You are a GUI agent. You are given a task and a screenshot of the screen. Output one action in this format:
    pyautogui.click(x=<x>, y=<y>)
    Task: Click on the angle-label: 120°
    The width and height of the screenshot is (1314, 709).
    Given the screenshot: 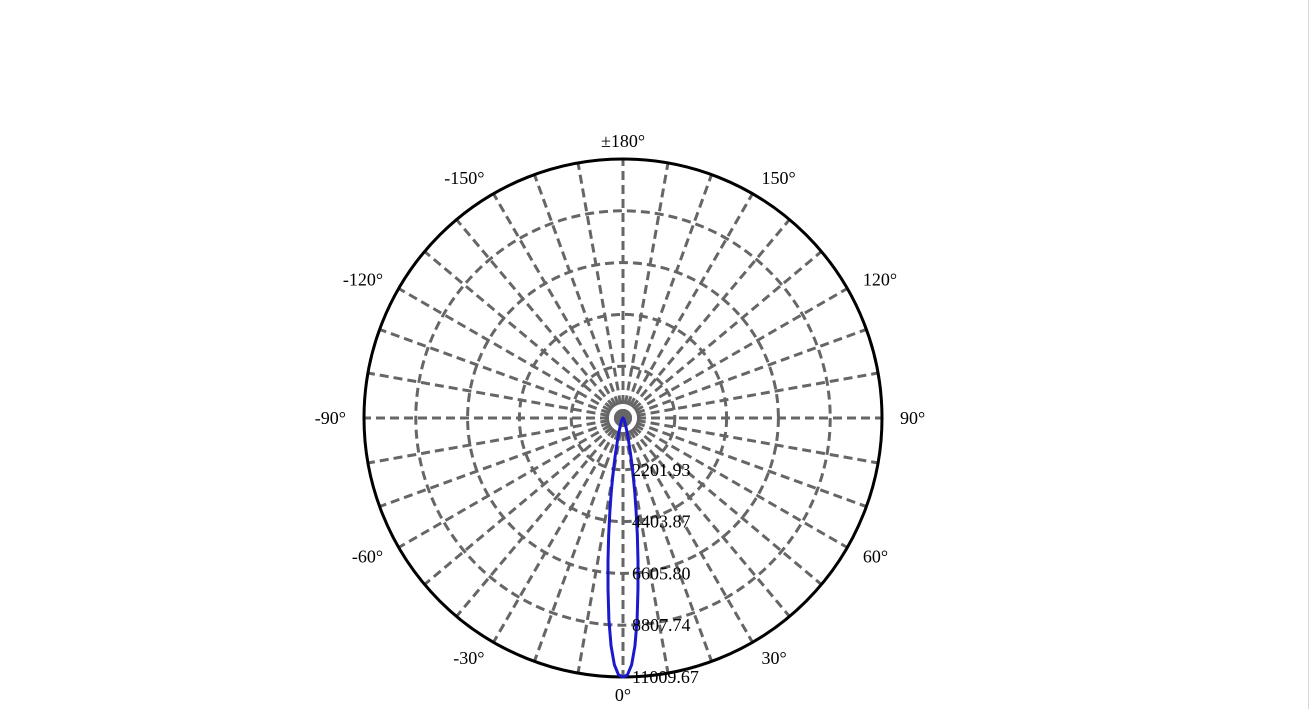 What is the action you would take?
    pyautogui.click(x=880, y=280)
    